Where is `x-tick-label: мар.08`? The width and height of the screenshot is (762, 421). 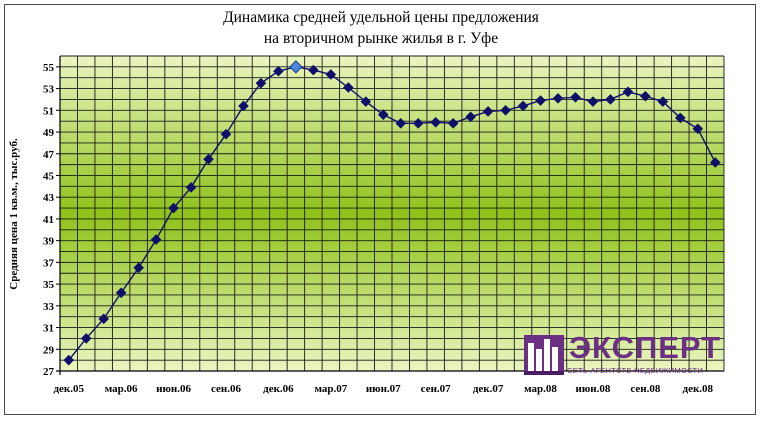 x-tick-label: мар.08 is located at coordinates (540, 389).